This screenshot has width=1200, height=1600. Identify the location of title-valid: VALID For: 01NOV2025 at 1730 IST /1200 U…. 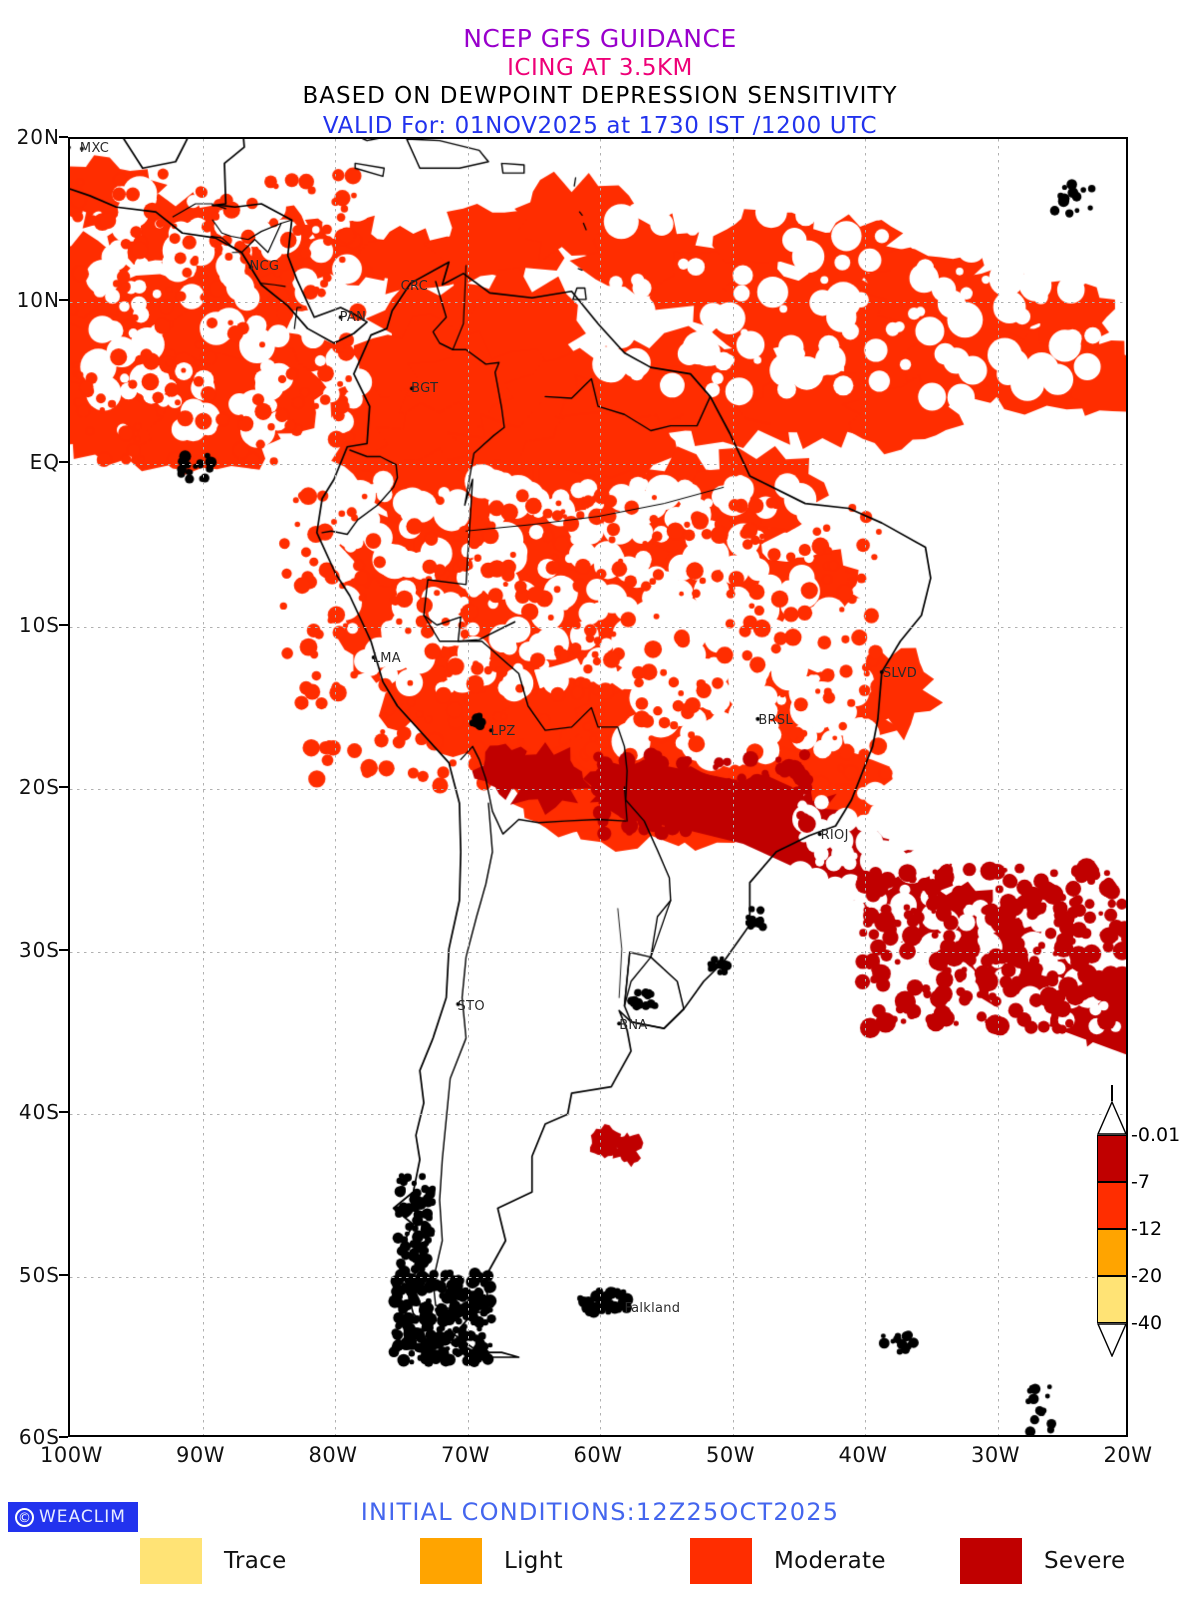
(600, 126).